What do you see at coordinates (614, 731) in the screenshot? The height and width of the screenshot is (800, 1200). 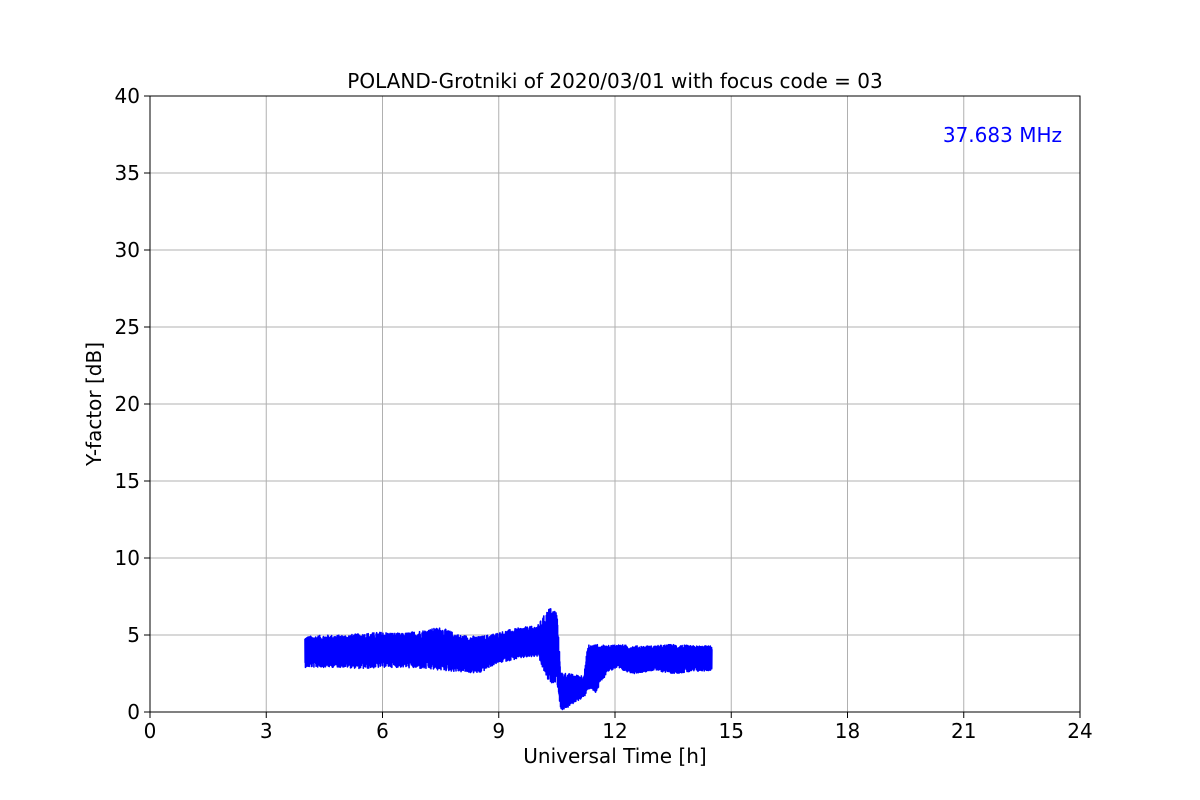 I see `x-tick-label: 12` at bounding box center [614, 731].